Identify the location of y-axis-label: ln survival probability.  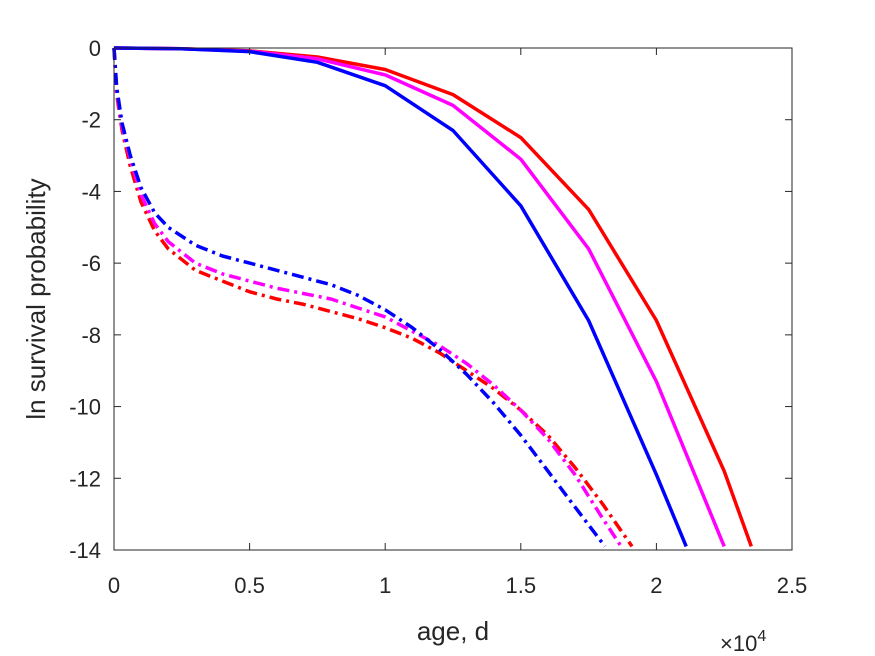
(36, 298).